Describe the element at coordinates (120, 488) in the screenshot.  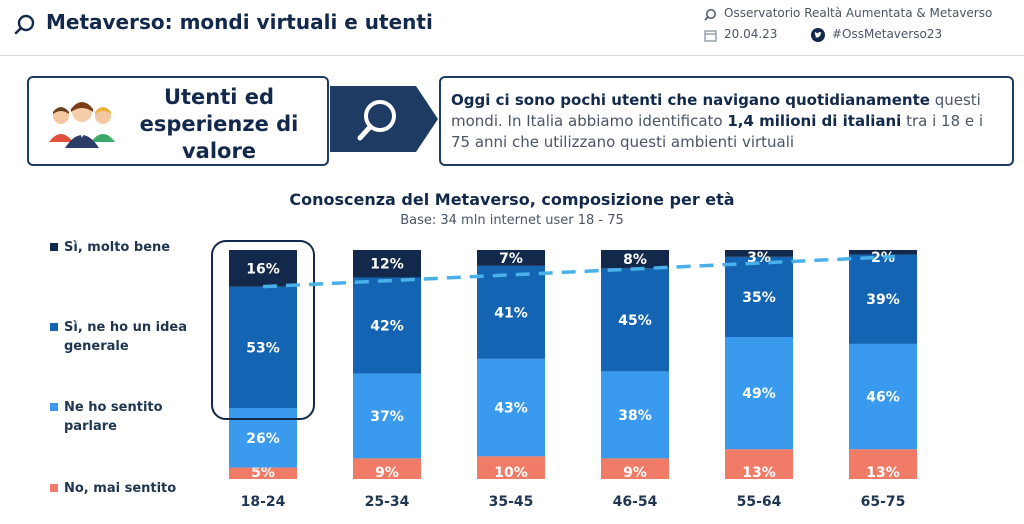
I see `legend-label: No, mai sentito` at that location.